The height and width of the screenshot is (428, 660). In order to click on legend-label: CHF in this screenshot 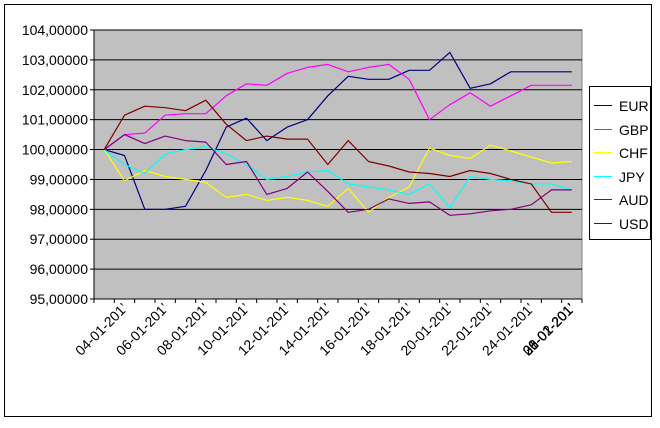, I will do `click(633, 153)`.